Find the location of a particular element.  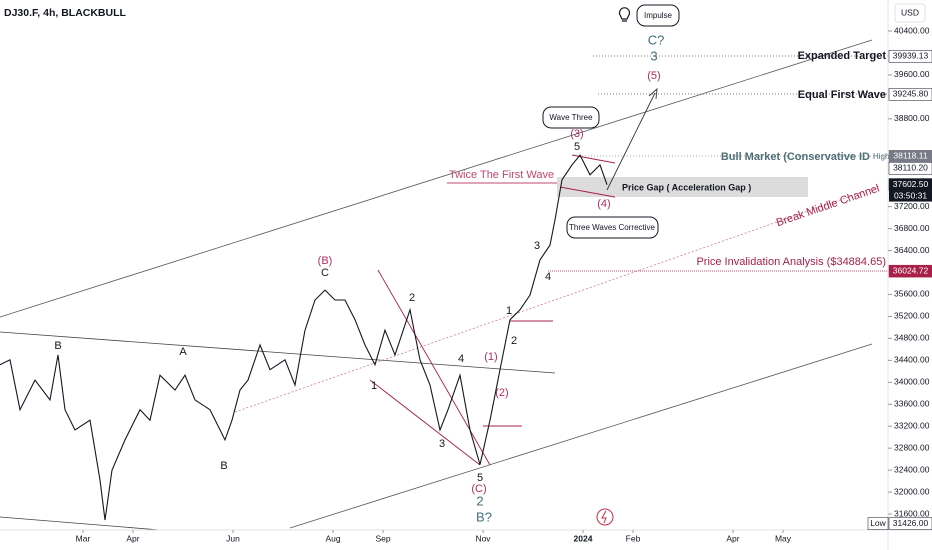

callout-text: Wave Three is located at coordinates (571, 117).